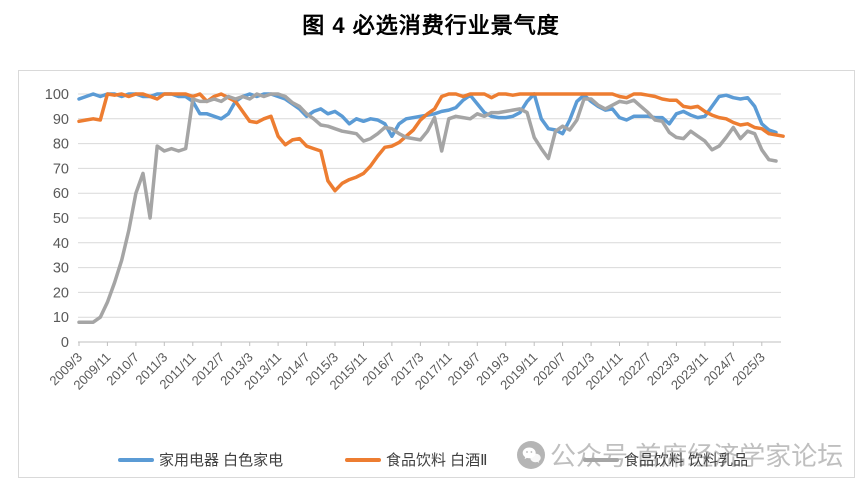 The height and width of the screenshot is (486, 862). Describe the element at coordinates (748, 369) in the screenshot. I see `svg-text: 2025/3` at that location.